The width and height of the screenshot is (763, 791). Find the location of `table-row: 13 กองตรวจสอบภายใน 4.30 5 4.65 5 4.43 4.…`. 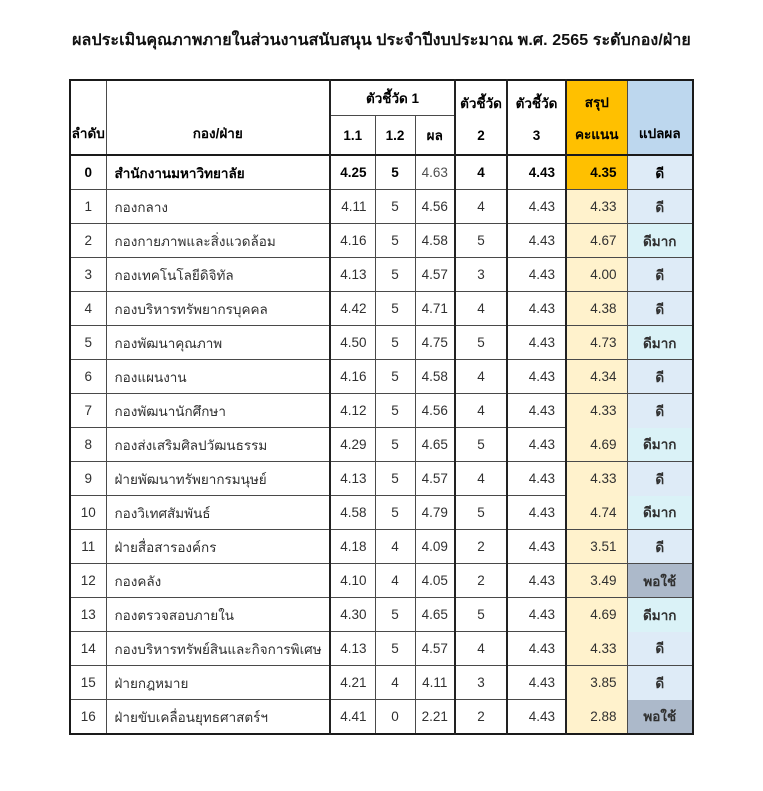

table-row: 13 กองตรวจสอบภายใน 4.30 5 4.65 5 4.43 4.… is located at coordinates (381, 614).